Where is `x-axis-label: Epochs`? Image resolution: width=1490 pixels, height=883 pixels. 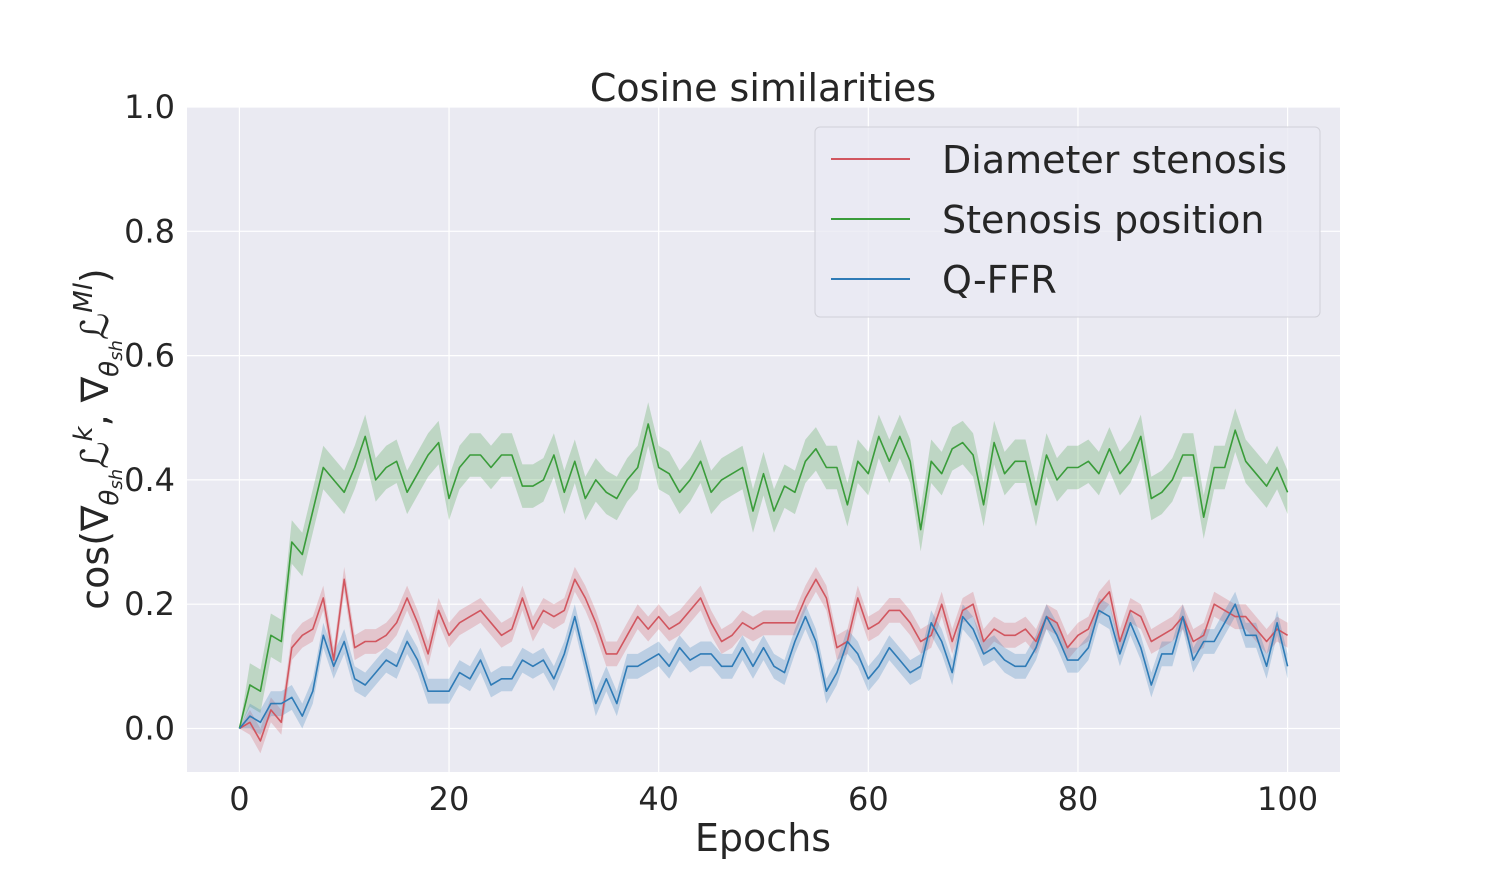
x-axis-label: Epochs is located at coordinates (763, 838).